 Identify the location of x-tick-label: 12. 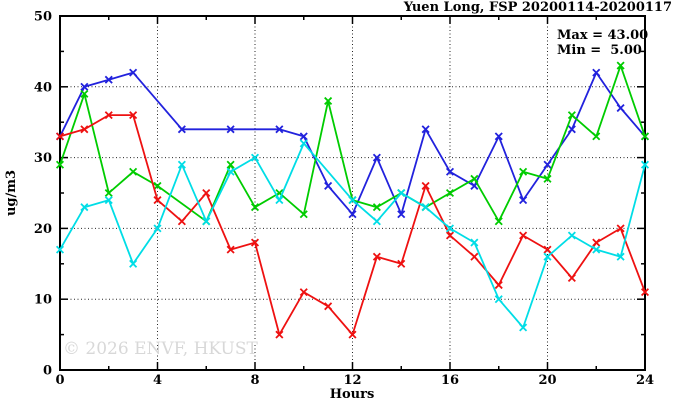
(352, 380).